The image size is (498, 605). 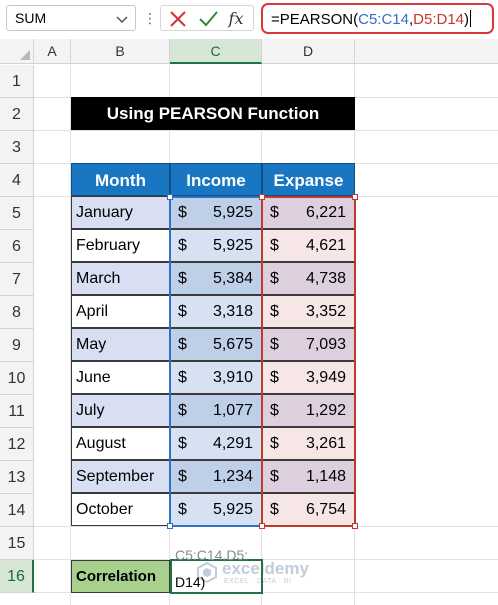 I want to click on formula-ref-income: C5:C14, so click(x=383, y=19).